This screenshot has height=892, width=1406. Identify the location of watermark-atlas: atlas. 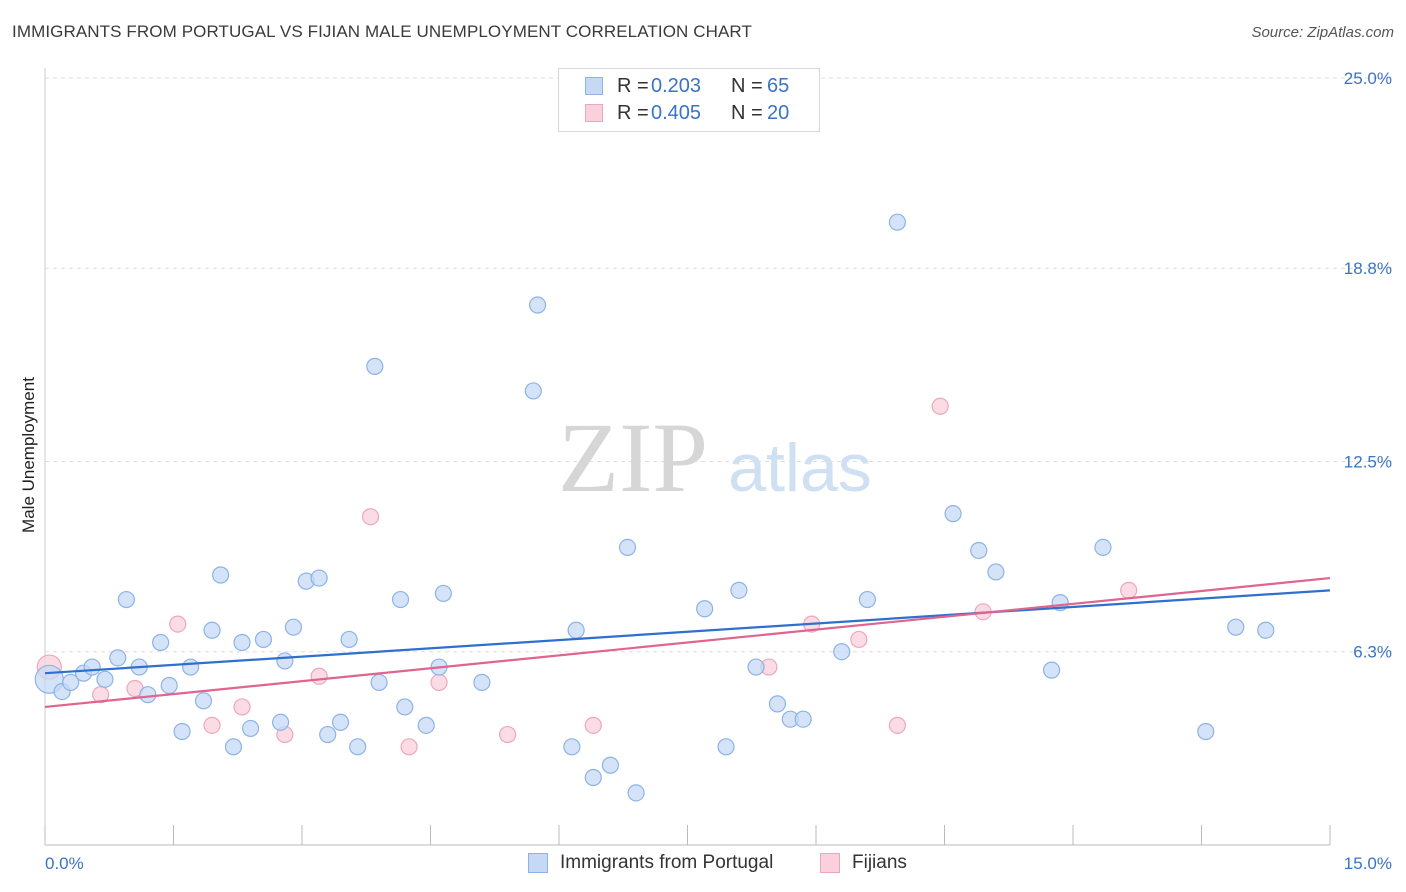
(800, 468).